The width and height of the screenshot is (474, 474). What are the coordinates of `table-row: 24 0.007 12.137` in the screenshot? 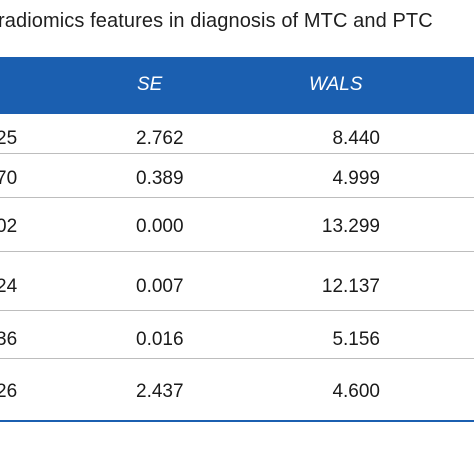 It's located at (237, 287).